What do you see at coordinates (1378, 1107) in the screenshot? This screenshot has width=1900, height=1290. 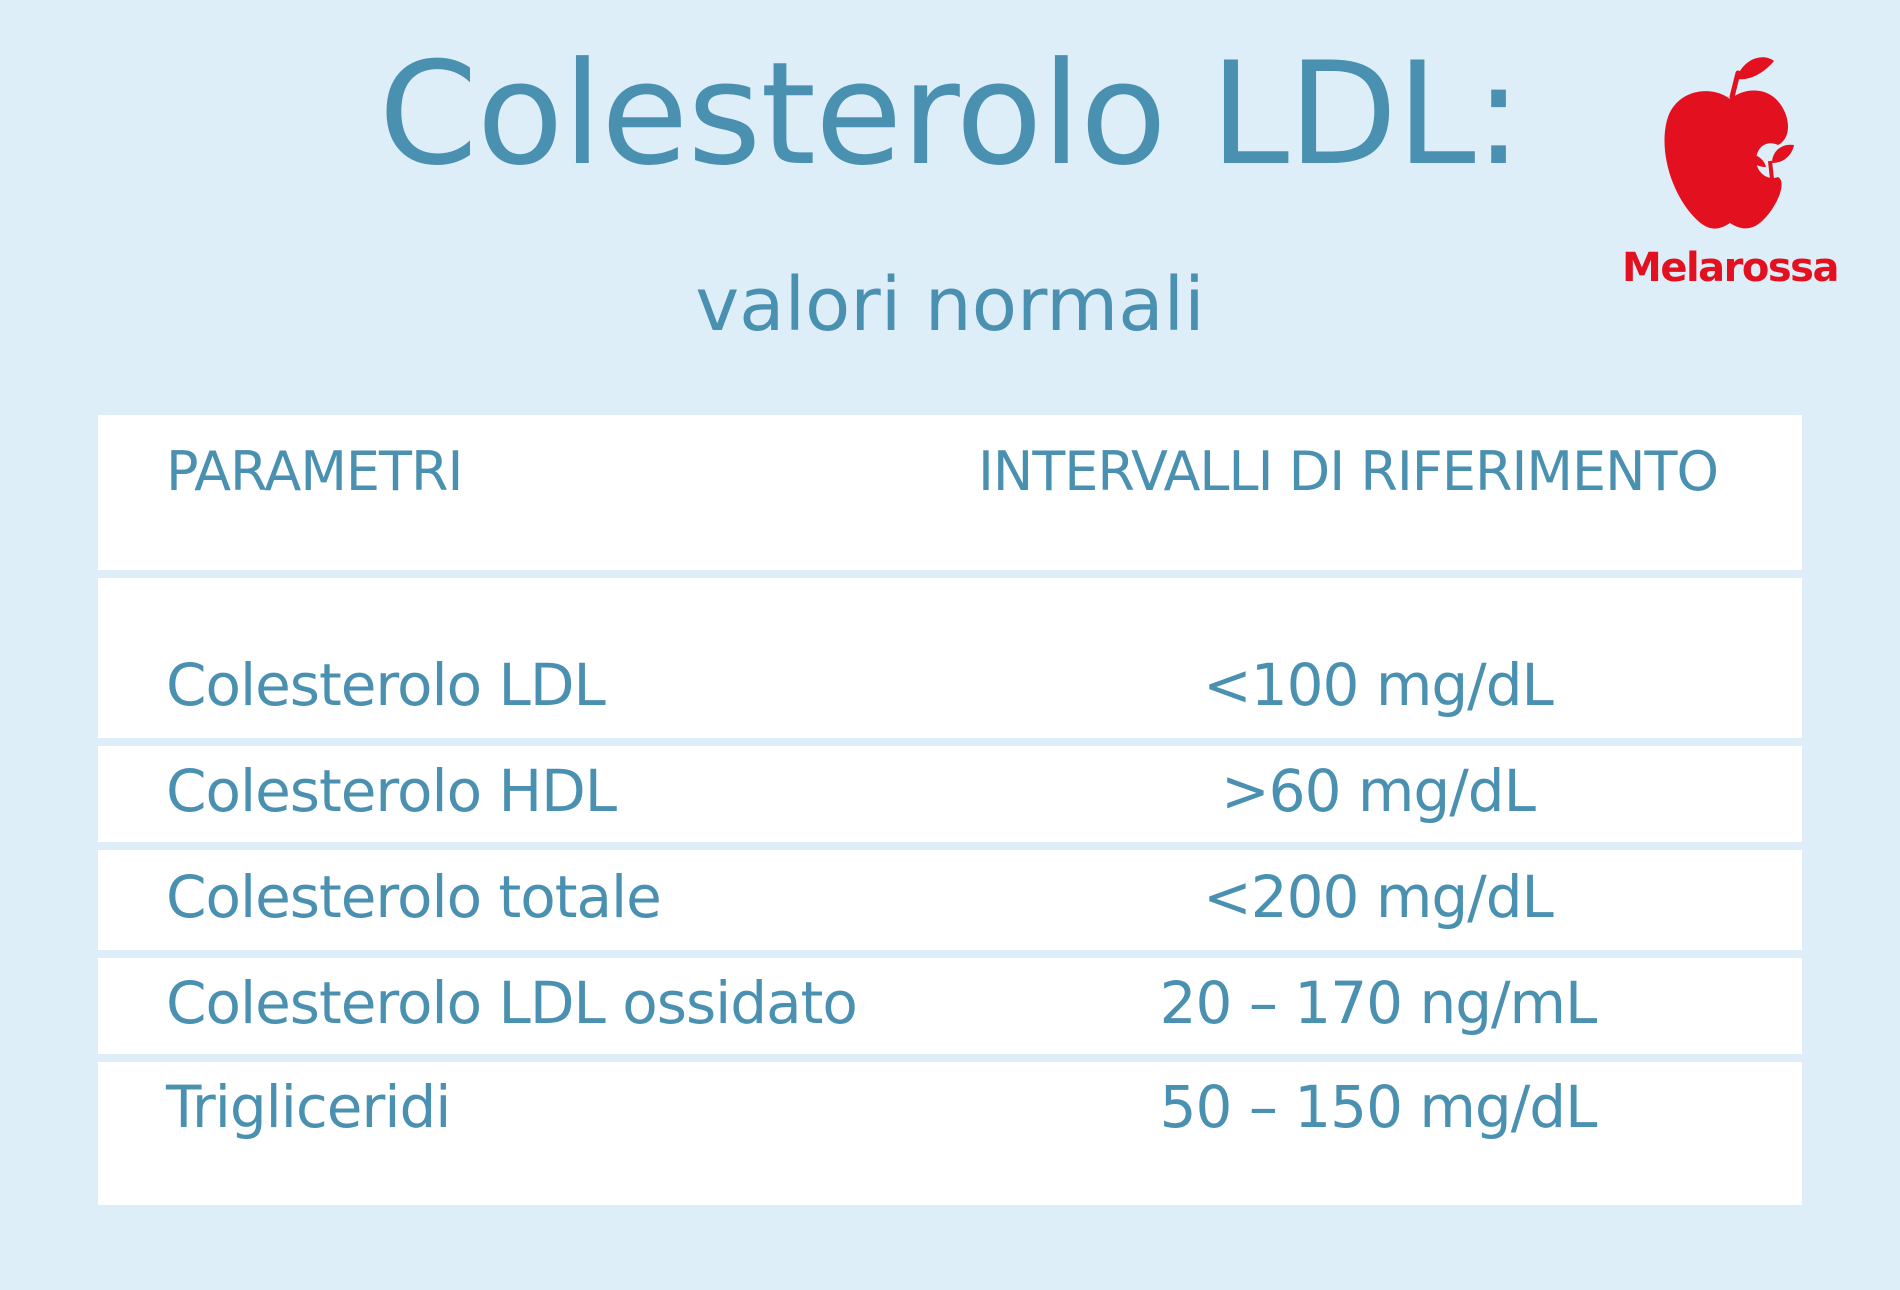 I see `row-value: 50 – 150 mg/dL` at bounding box center [1378, 1107].